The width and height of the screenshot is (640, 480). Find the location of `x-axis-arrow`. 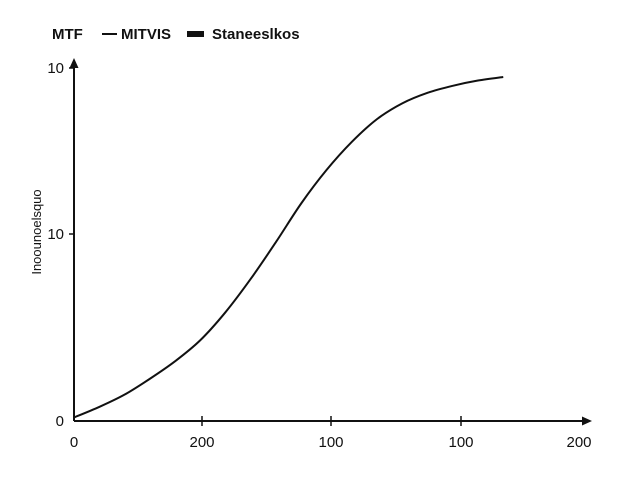

x-axis-arrow is located at coordinates (587, 421).